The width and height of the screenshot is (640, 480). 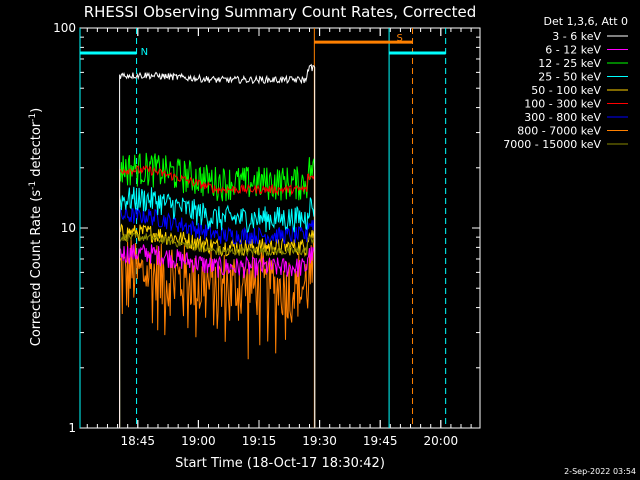 I want to click on y-tick-label: 1, so click(x=72, y=428).